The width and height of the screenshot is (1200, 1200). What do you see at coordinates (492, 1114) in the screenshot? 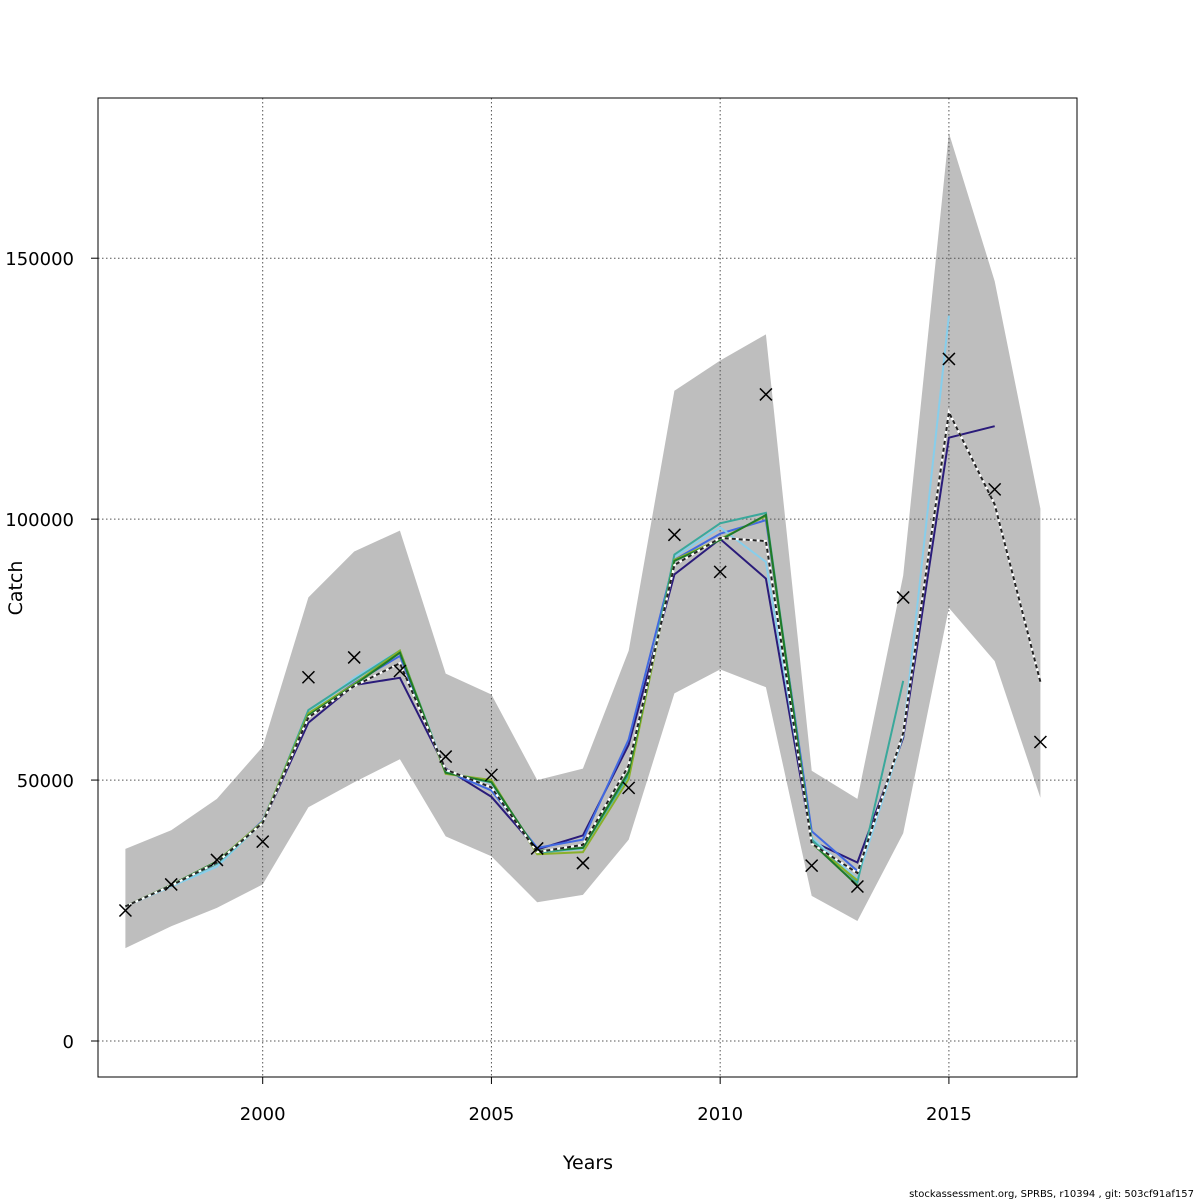
I see `x-tick-label: 2005` at bounding box center [492, 1114].